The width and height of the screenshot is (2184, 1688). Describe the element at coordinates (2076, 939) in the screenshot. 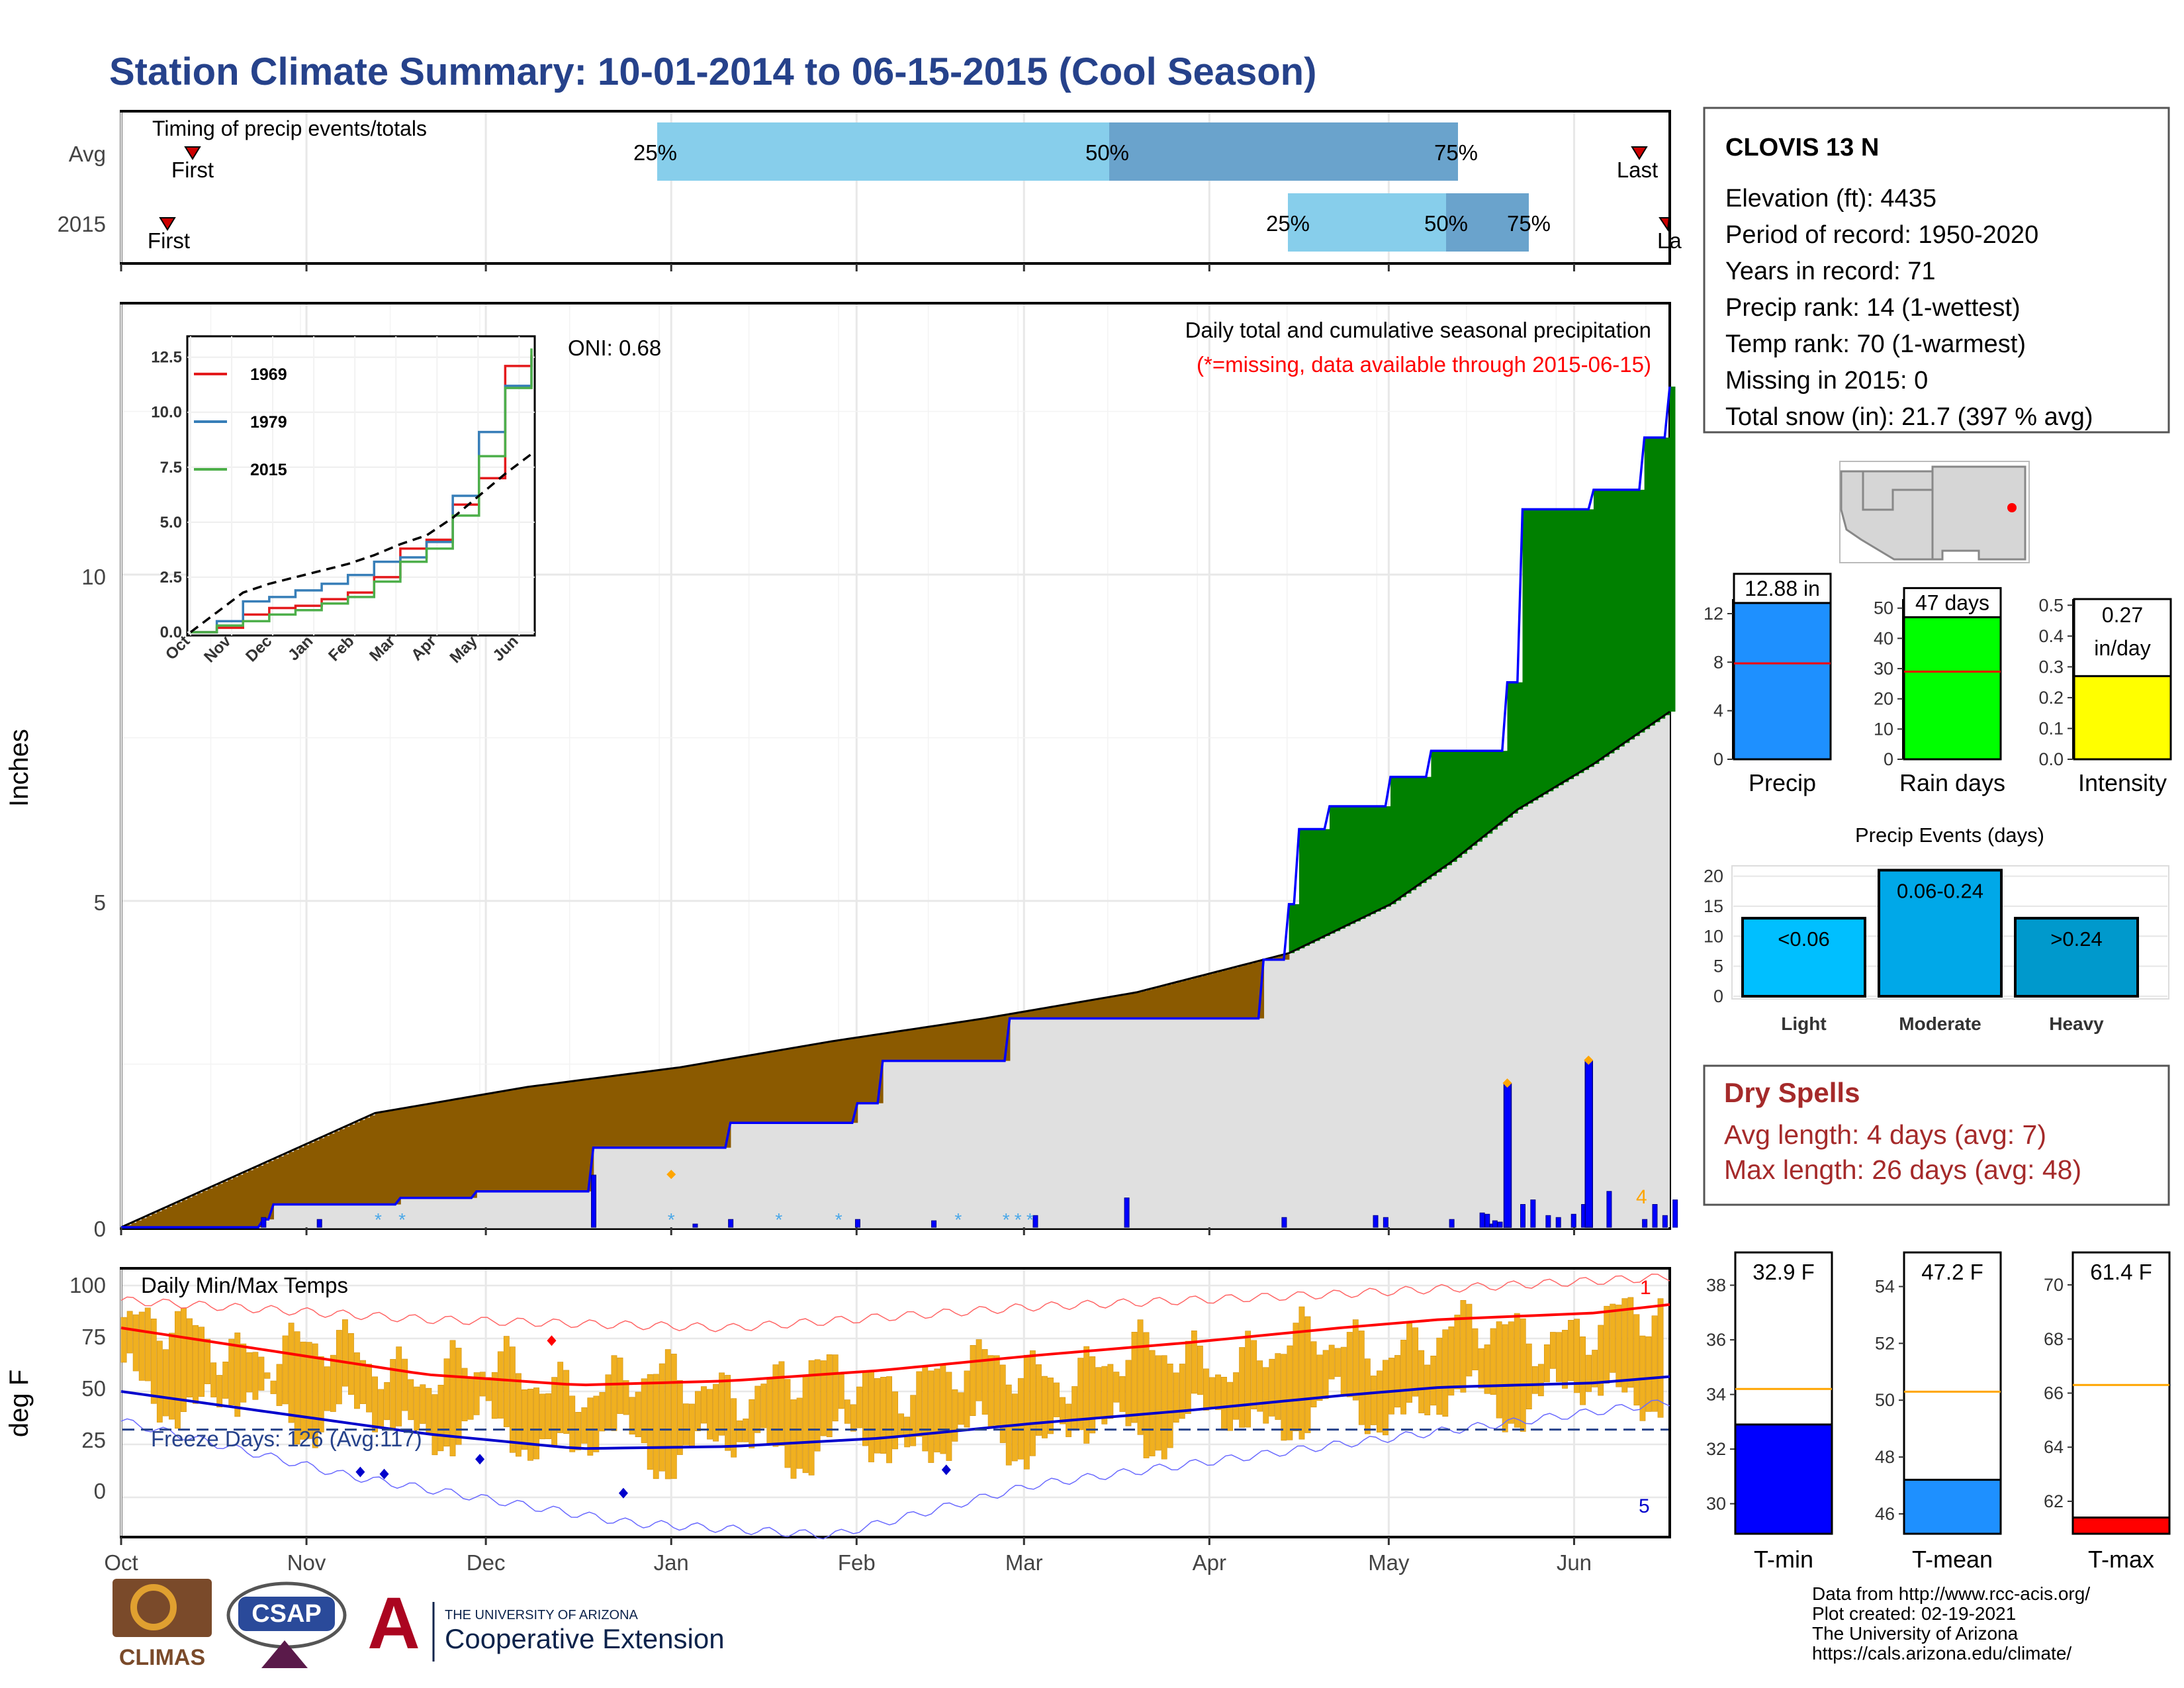

I see `events-bar-value: >0.24` at that location.